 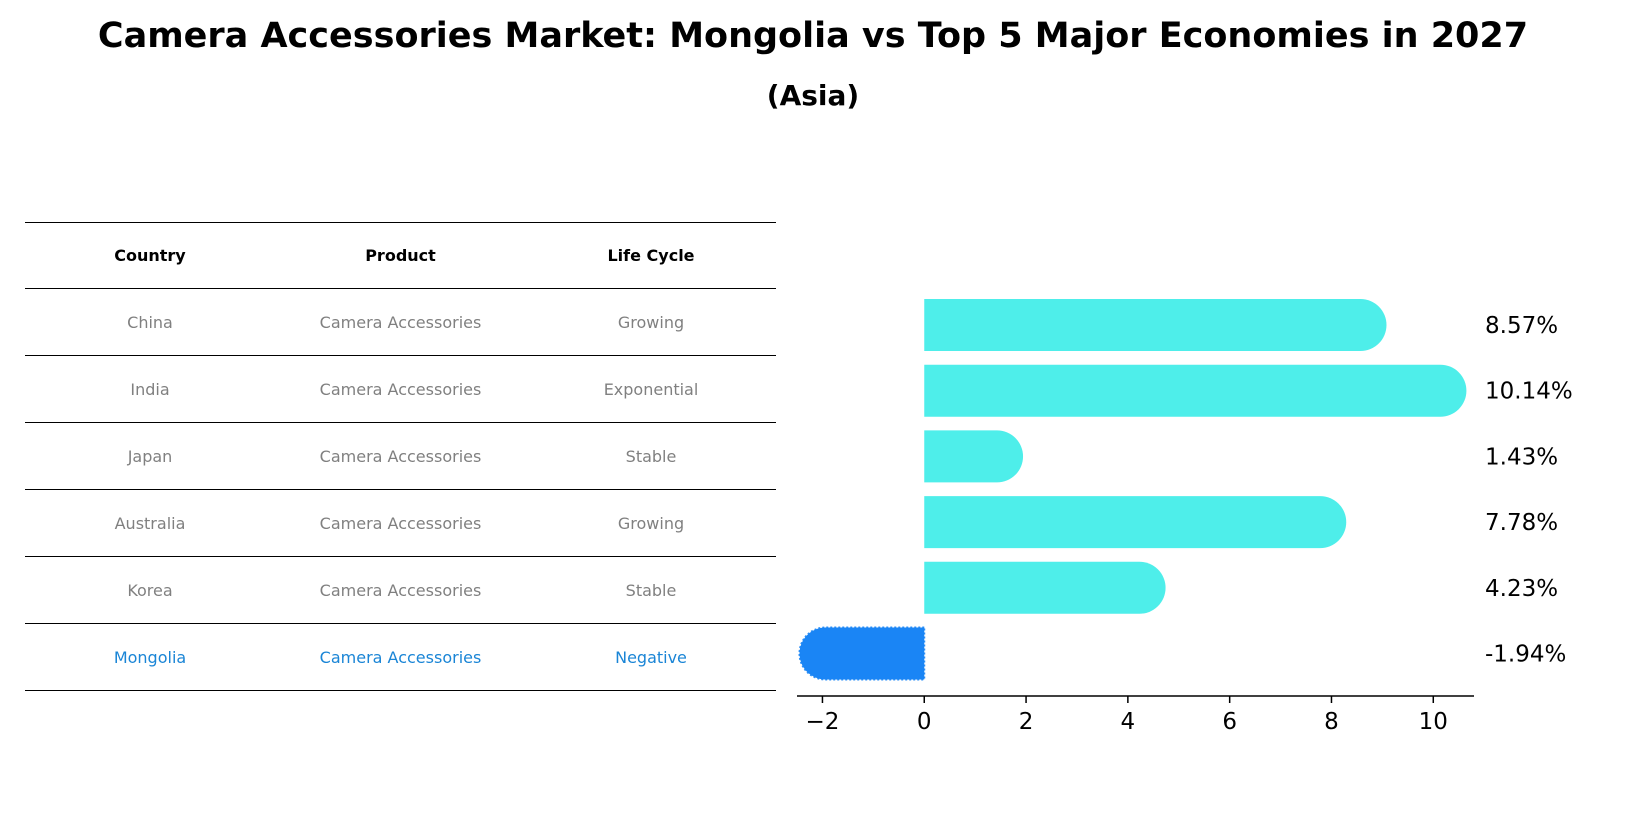 I want to click on table-row: Korea Camera Accessories Stable, so click(x=400, y=590).